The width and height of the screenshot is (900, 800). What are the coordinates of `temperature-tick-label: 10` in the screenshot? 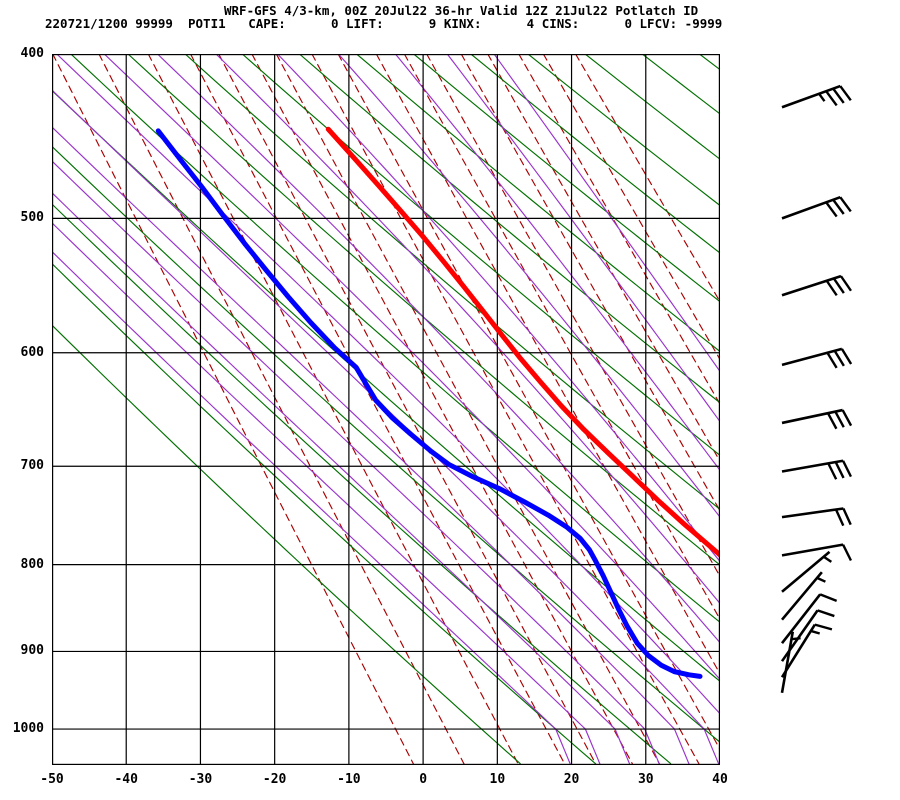 It's located at (497, 779).